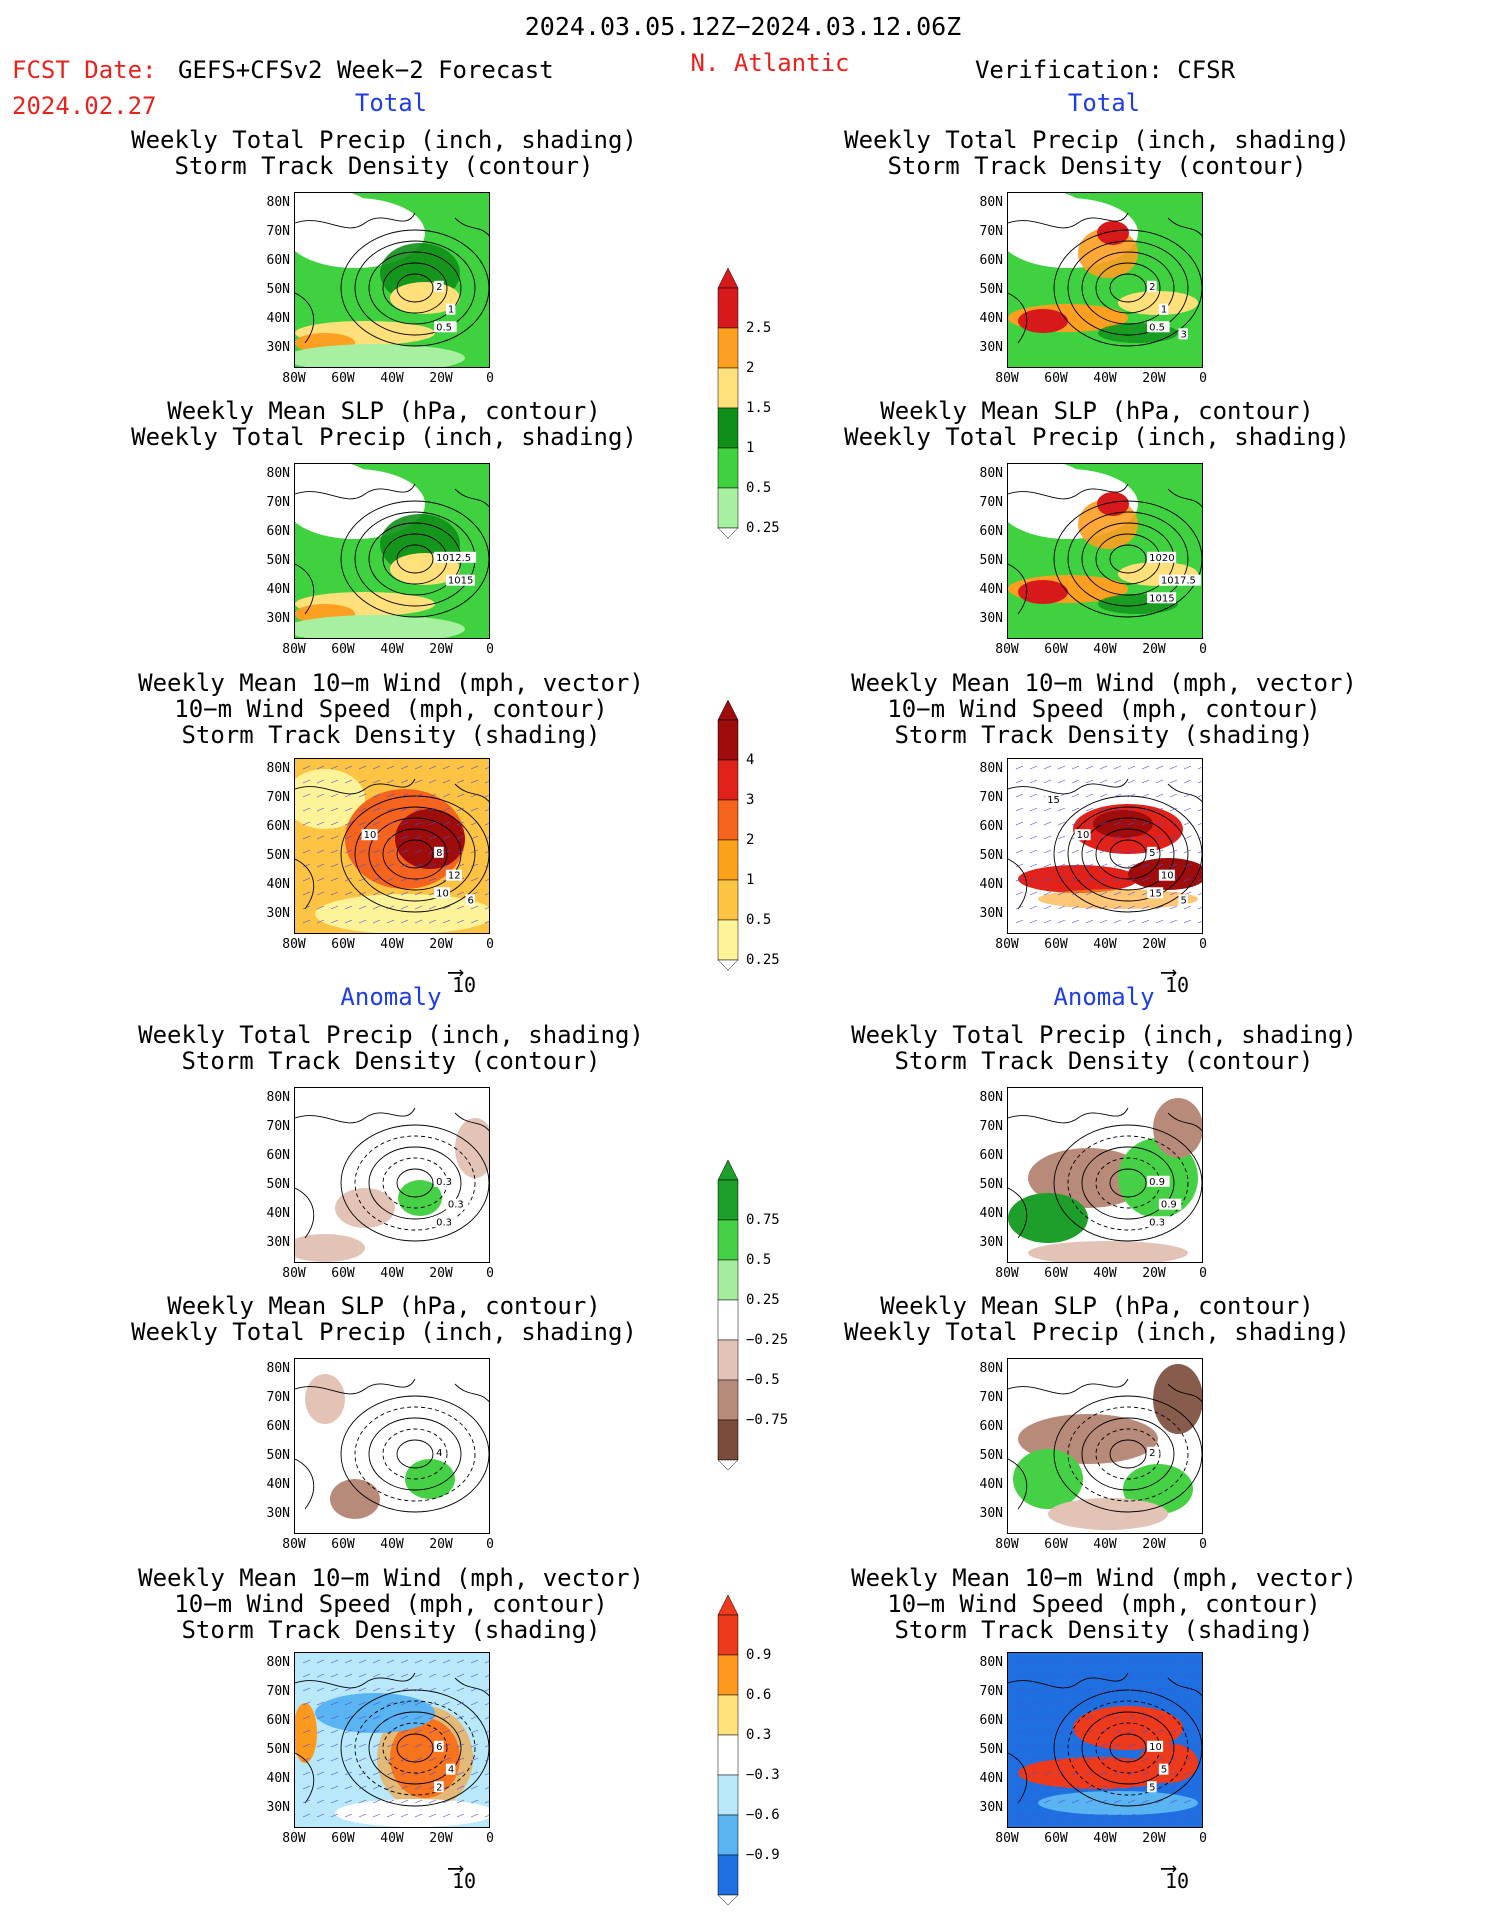 This screenshot has height=1925, width=1487. What do you see at coordinates (84, 70) in the screenshot?
I see `fcst-date-label: FCST Date:` at bounding box center [84, 70].